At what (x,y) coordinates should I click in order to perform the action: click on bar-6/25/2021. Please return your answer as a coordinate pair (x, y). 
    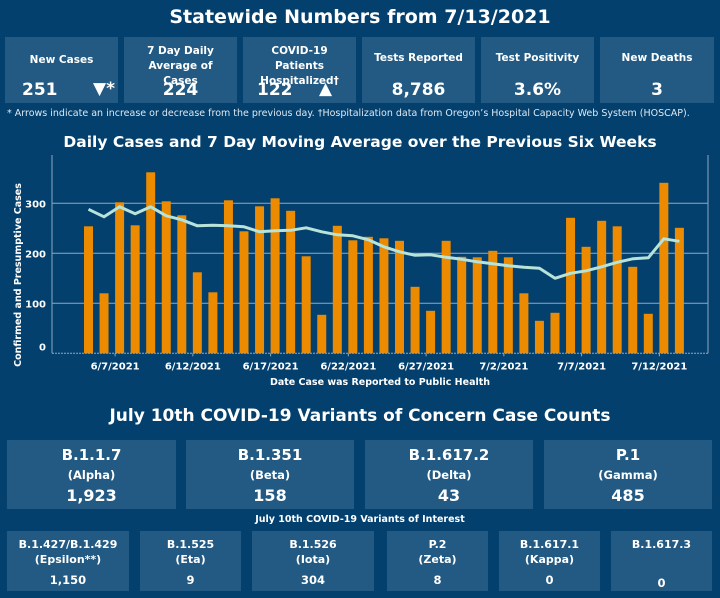
    Looking at the image, I should click on (399, 297).